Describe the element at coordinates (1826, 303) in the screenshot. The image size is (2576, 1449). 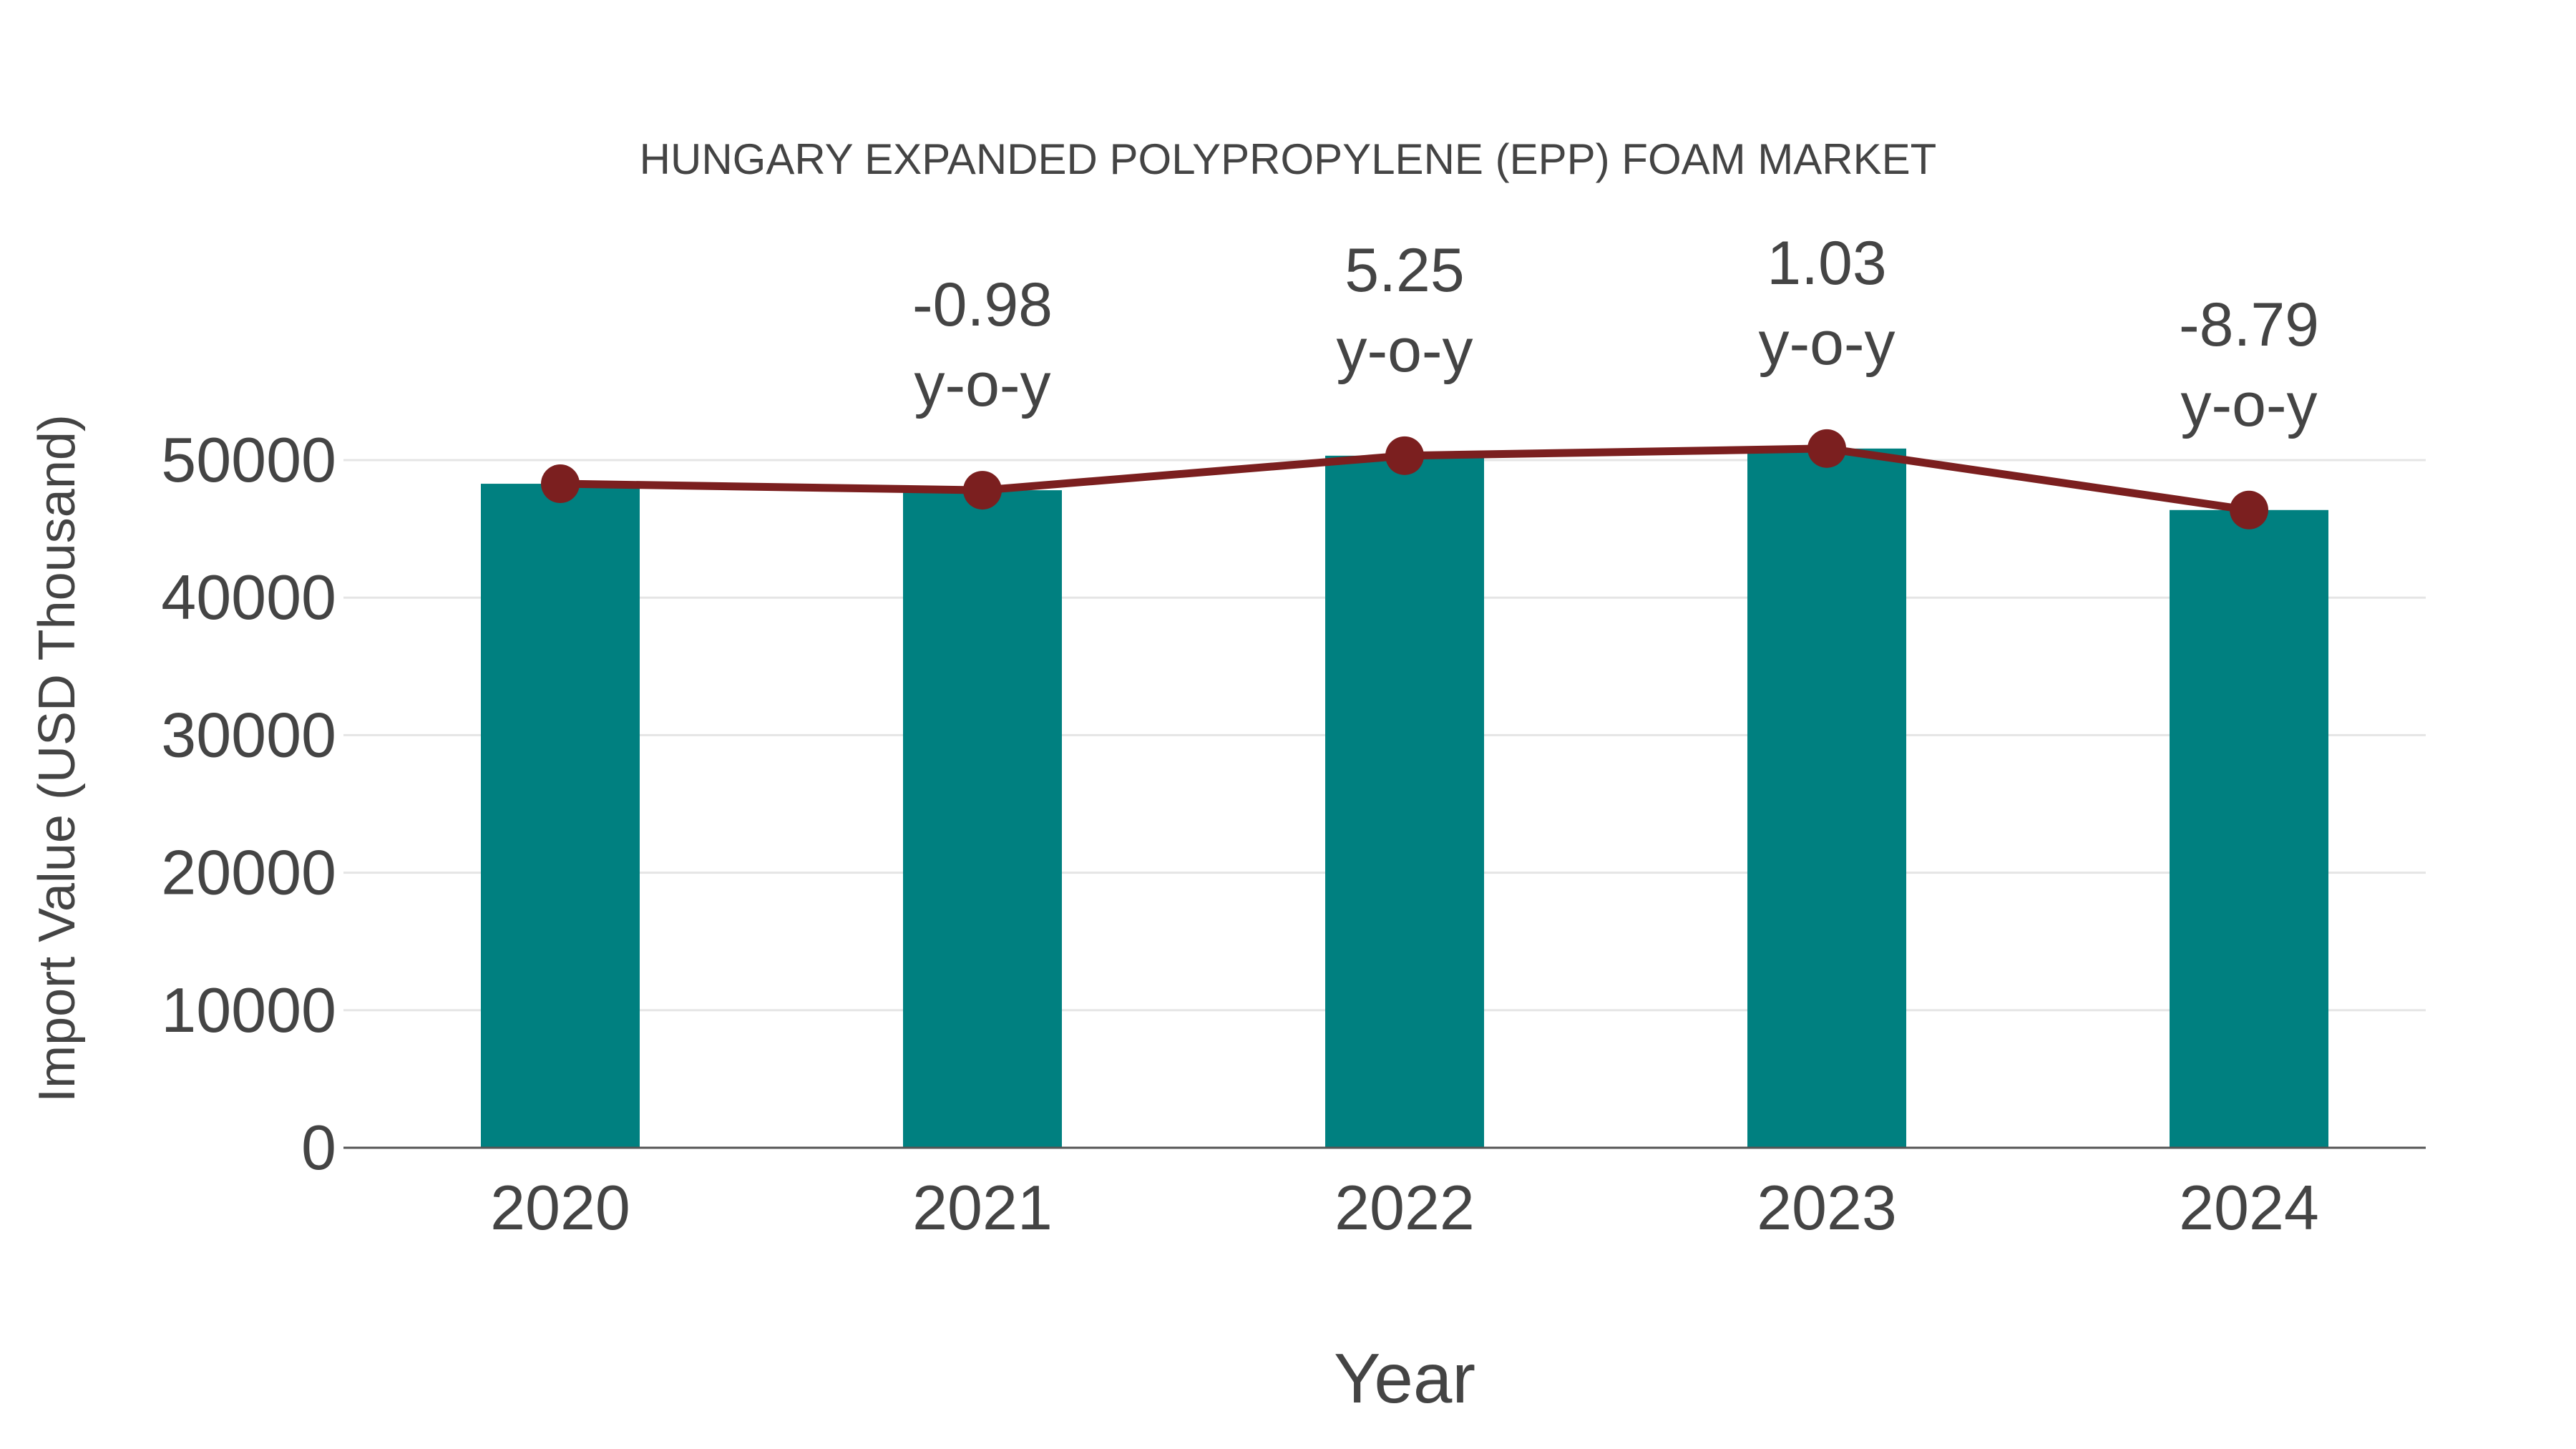
I see `annotation-2023: 1.03 y-o-y` at that location.